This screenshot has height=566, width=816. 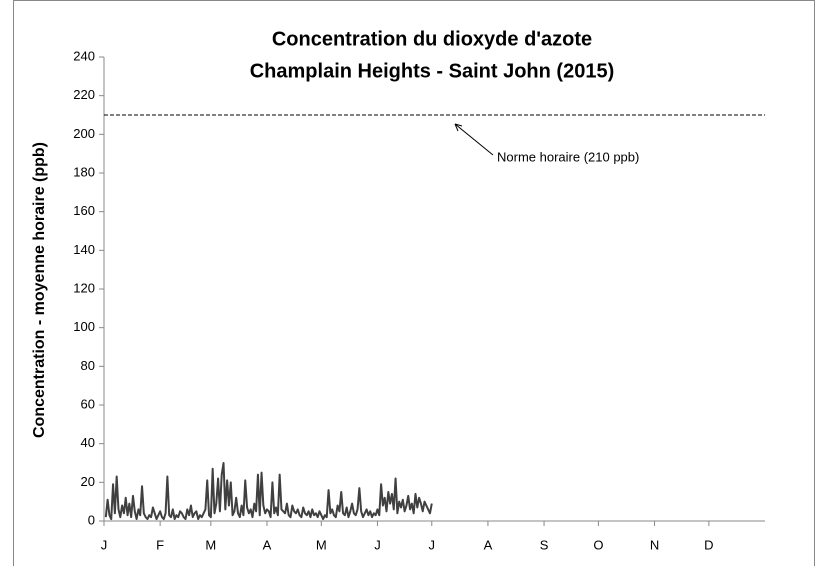 What do you see at coordinates (88, 365) in the screenshot?
I see `y-tick-label: 80` at bounding box center [88, 365].